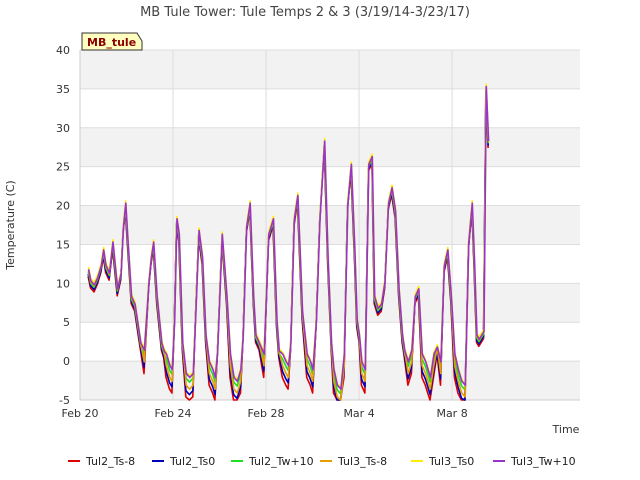  What do you see at coordinates (451, 413) in the screenshot?
I see `x-tick-label: Mar 8` at bounding box center [451, 413].